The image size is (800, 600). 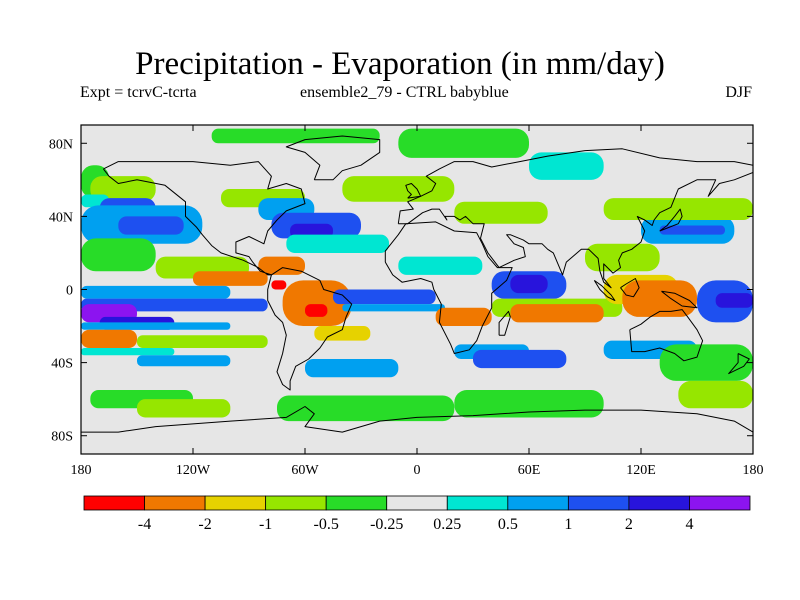 What do you see at coordinates (508, 524) in the screenshot?
I see `colorbar-label-6: 0.5` at bounding box center [508, 524].